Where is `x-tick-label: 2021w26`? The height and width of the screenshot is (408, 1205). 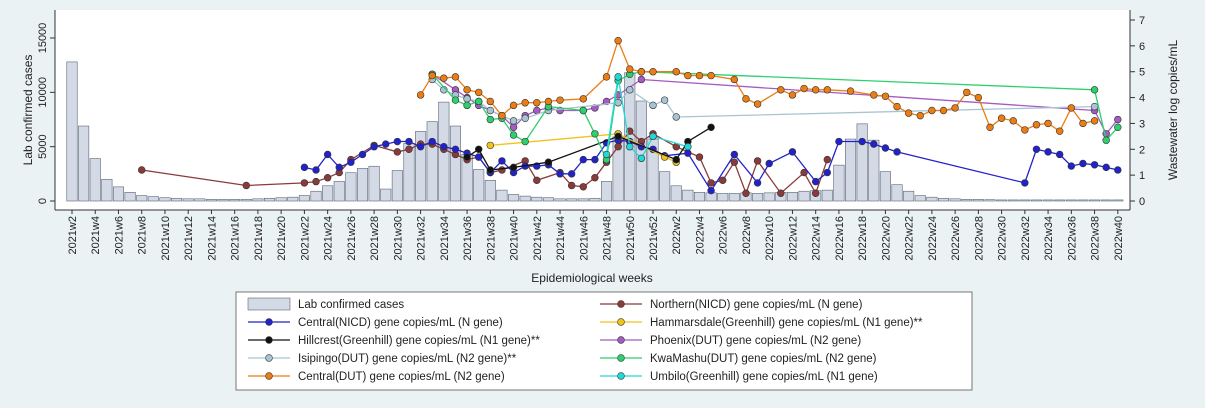
x-tick-label: 2021w26 is located at coordinates (352, 238).